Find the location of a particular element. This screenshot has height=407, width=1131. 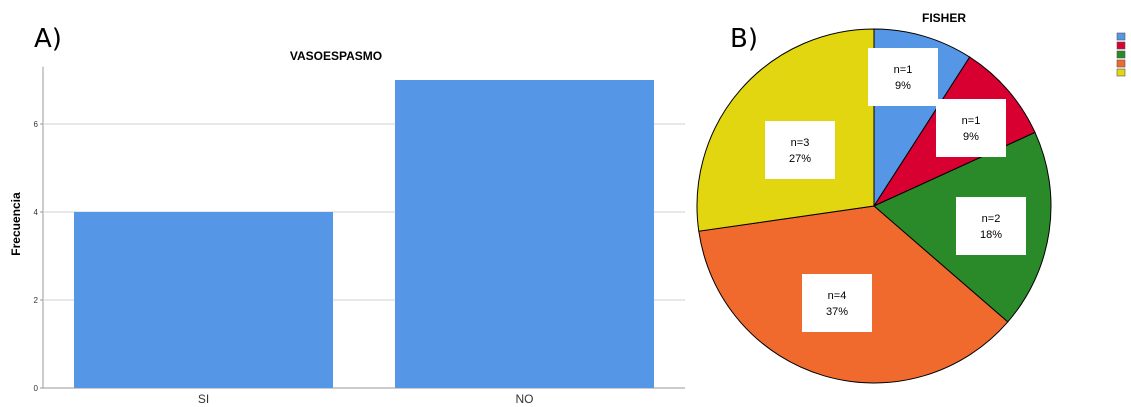

pie-count-label: n=2 is located at coordinates (991, 219).